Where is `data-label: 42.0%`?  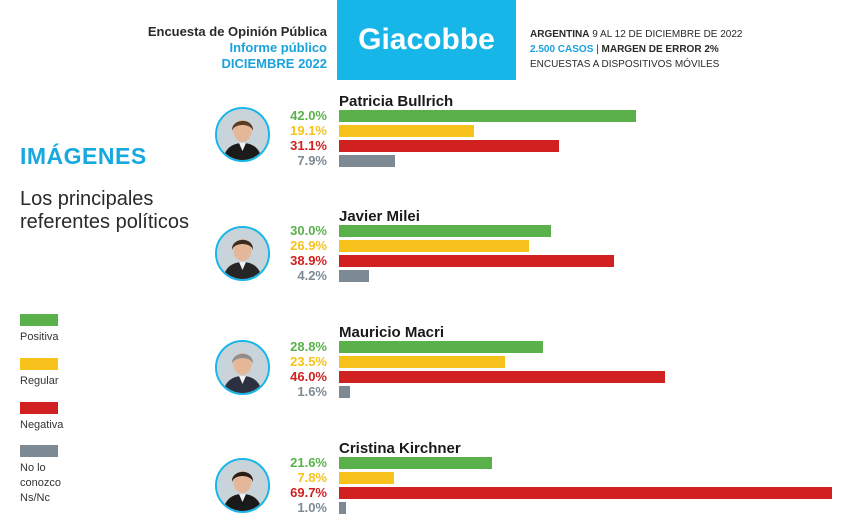
data-label: 42.0% is located at coordinates (308, 115).